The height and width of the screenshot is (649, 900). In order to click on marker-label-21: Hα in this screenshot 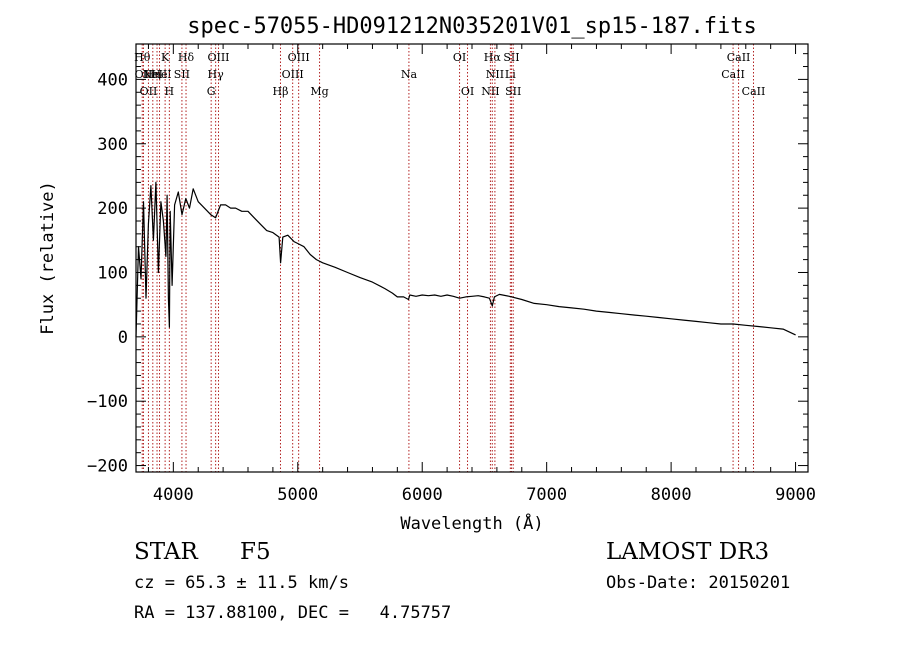, I will do `click(493, 57)`.